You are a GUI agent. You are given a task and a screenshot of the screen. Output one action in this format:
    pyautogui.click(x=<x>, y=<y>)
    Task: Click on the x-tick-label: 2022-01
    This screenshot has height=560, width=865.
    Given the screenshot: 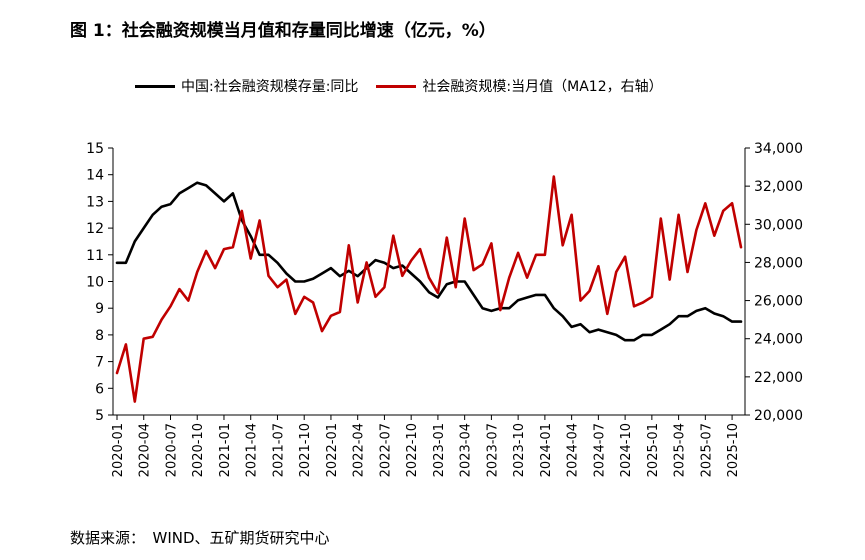 What is the action you would take?
    pyautogui.click(x=332, y=450)
    